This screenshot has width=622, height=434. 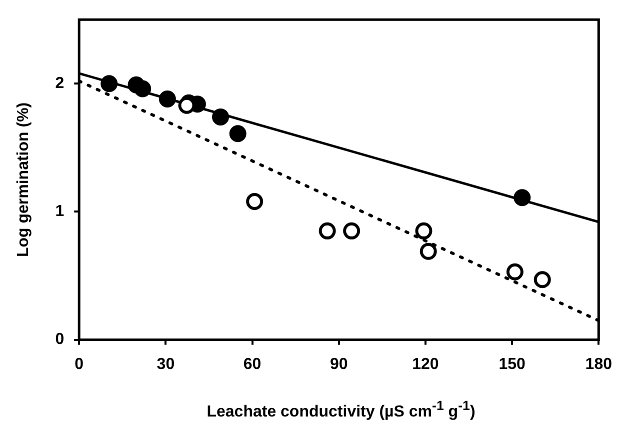 What do you see at coordinates (59, 211) in the screenshot?
I see `y-tick-label: 1` at bounding box center [59, 211].